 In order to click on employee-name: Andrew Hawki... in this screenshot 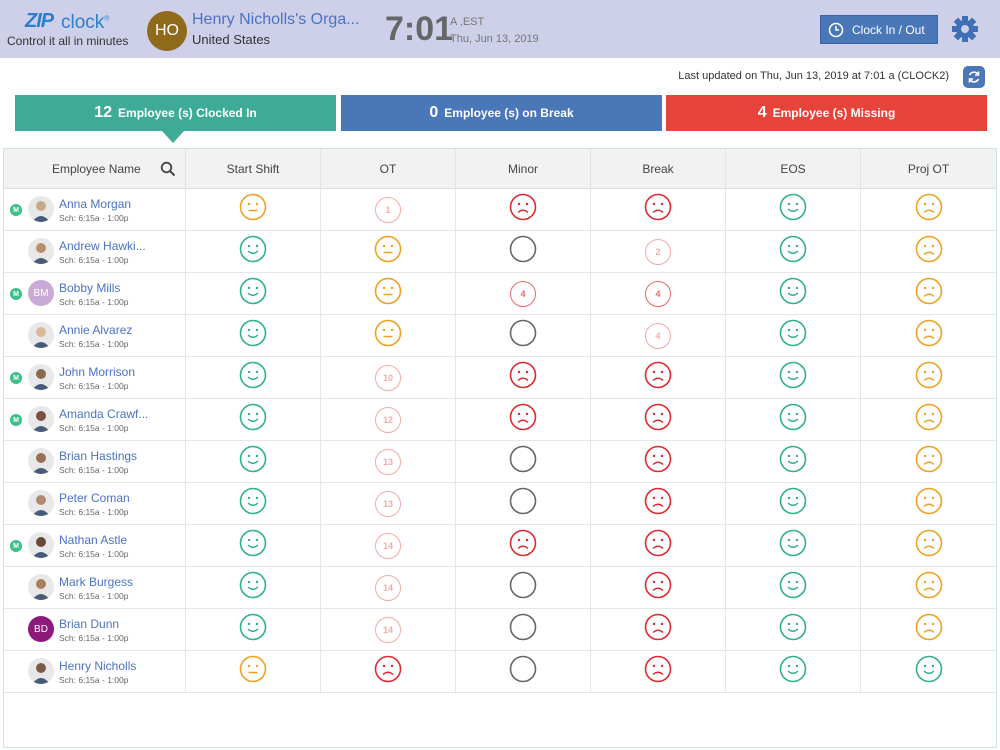, I will do `click(102, 246)`.